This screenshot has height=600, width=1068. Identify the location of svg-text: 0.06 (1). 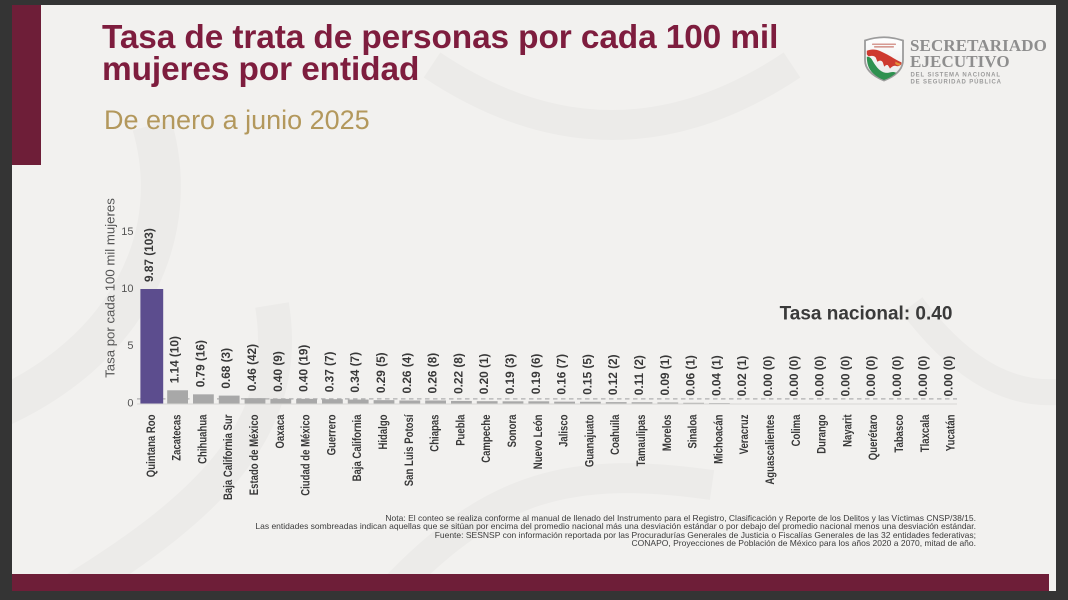
(691, 375).